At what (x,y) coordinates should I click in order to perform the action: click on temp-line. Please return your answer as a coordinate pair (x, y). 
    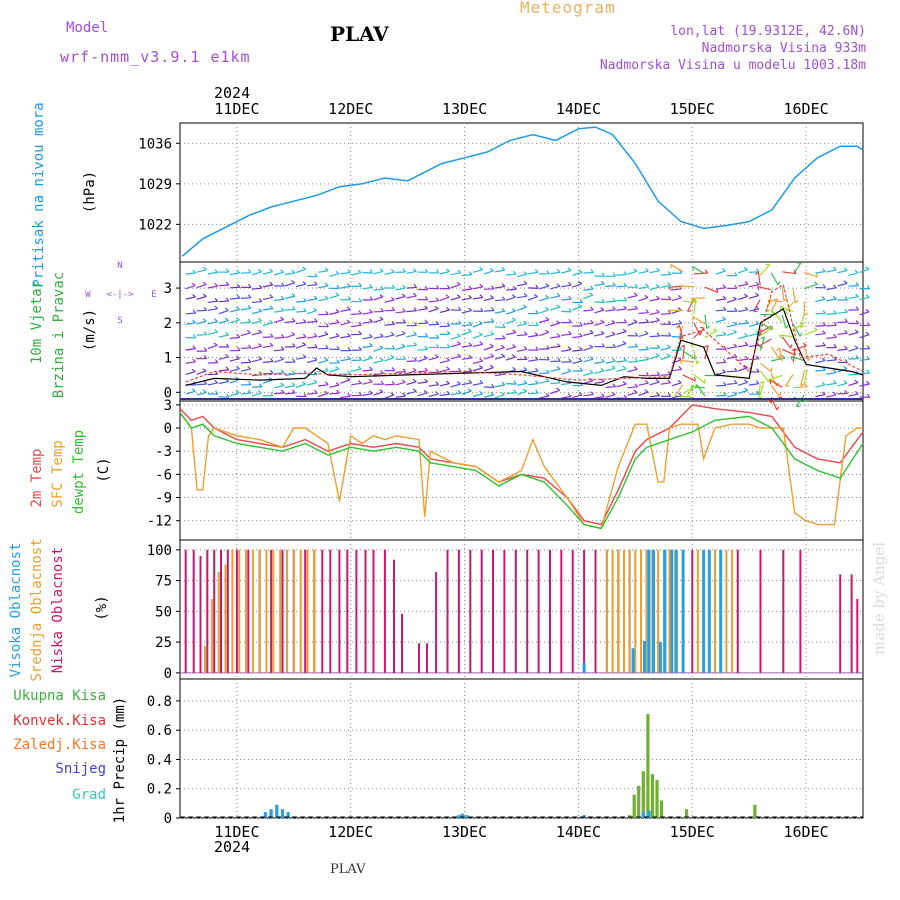
    Looking at the image, I should click on (521, 471).